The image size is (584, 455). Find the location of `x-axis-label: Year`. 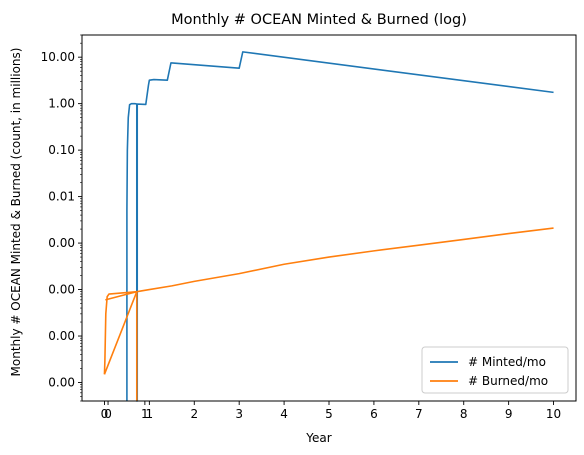

x-axis-label: Year is located at coordinates (318, 438).